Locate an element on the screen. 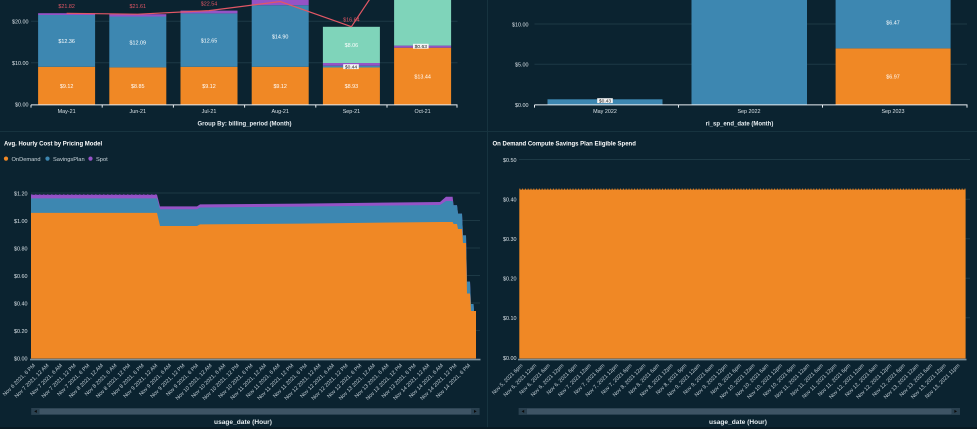 This screenshot has width=977, height=429. svg-text: Sep-21 is located at coordinates (351, 112).